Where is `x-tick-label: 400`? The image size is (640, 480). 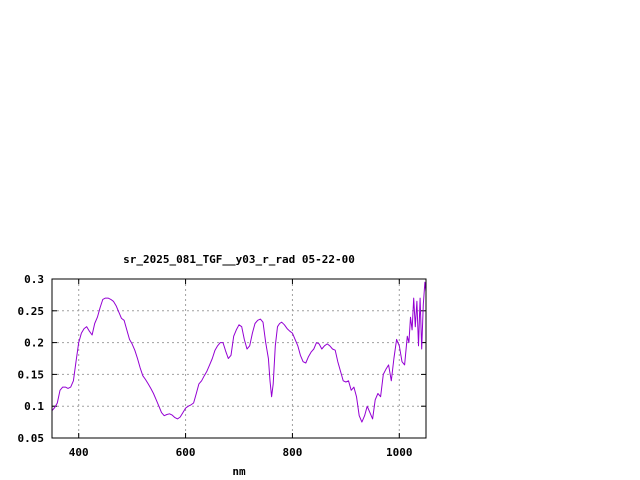 x-tick-label: 400 is located at coordinates (79, 452).